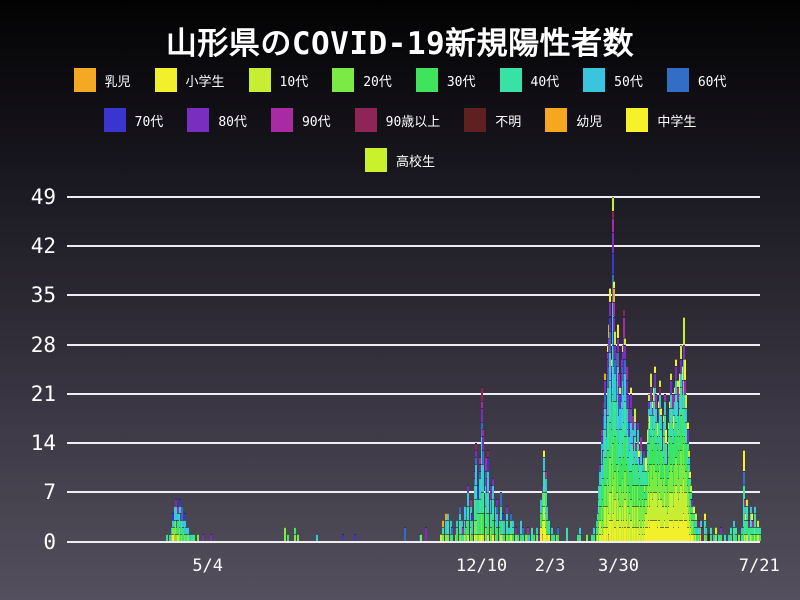  What do you see at coordinates (481, 566) in the screenshot?
I see `x-axis-tick-label: 12/10` at bounding box center [481, 566].